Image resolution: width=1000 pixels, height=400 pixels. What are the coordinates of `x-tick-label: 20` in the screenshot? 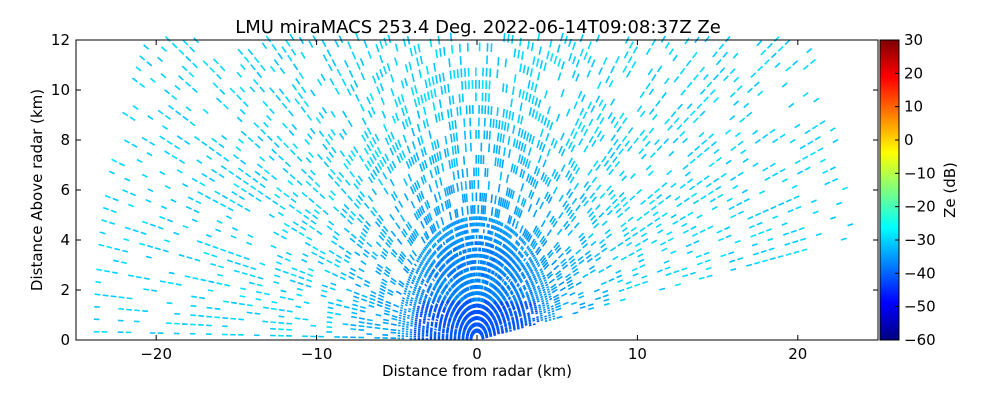 It's located at (797, 354).